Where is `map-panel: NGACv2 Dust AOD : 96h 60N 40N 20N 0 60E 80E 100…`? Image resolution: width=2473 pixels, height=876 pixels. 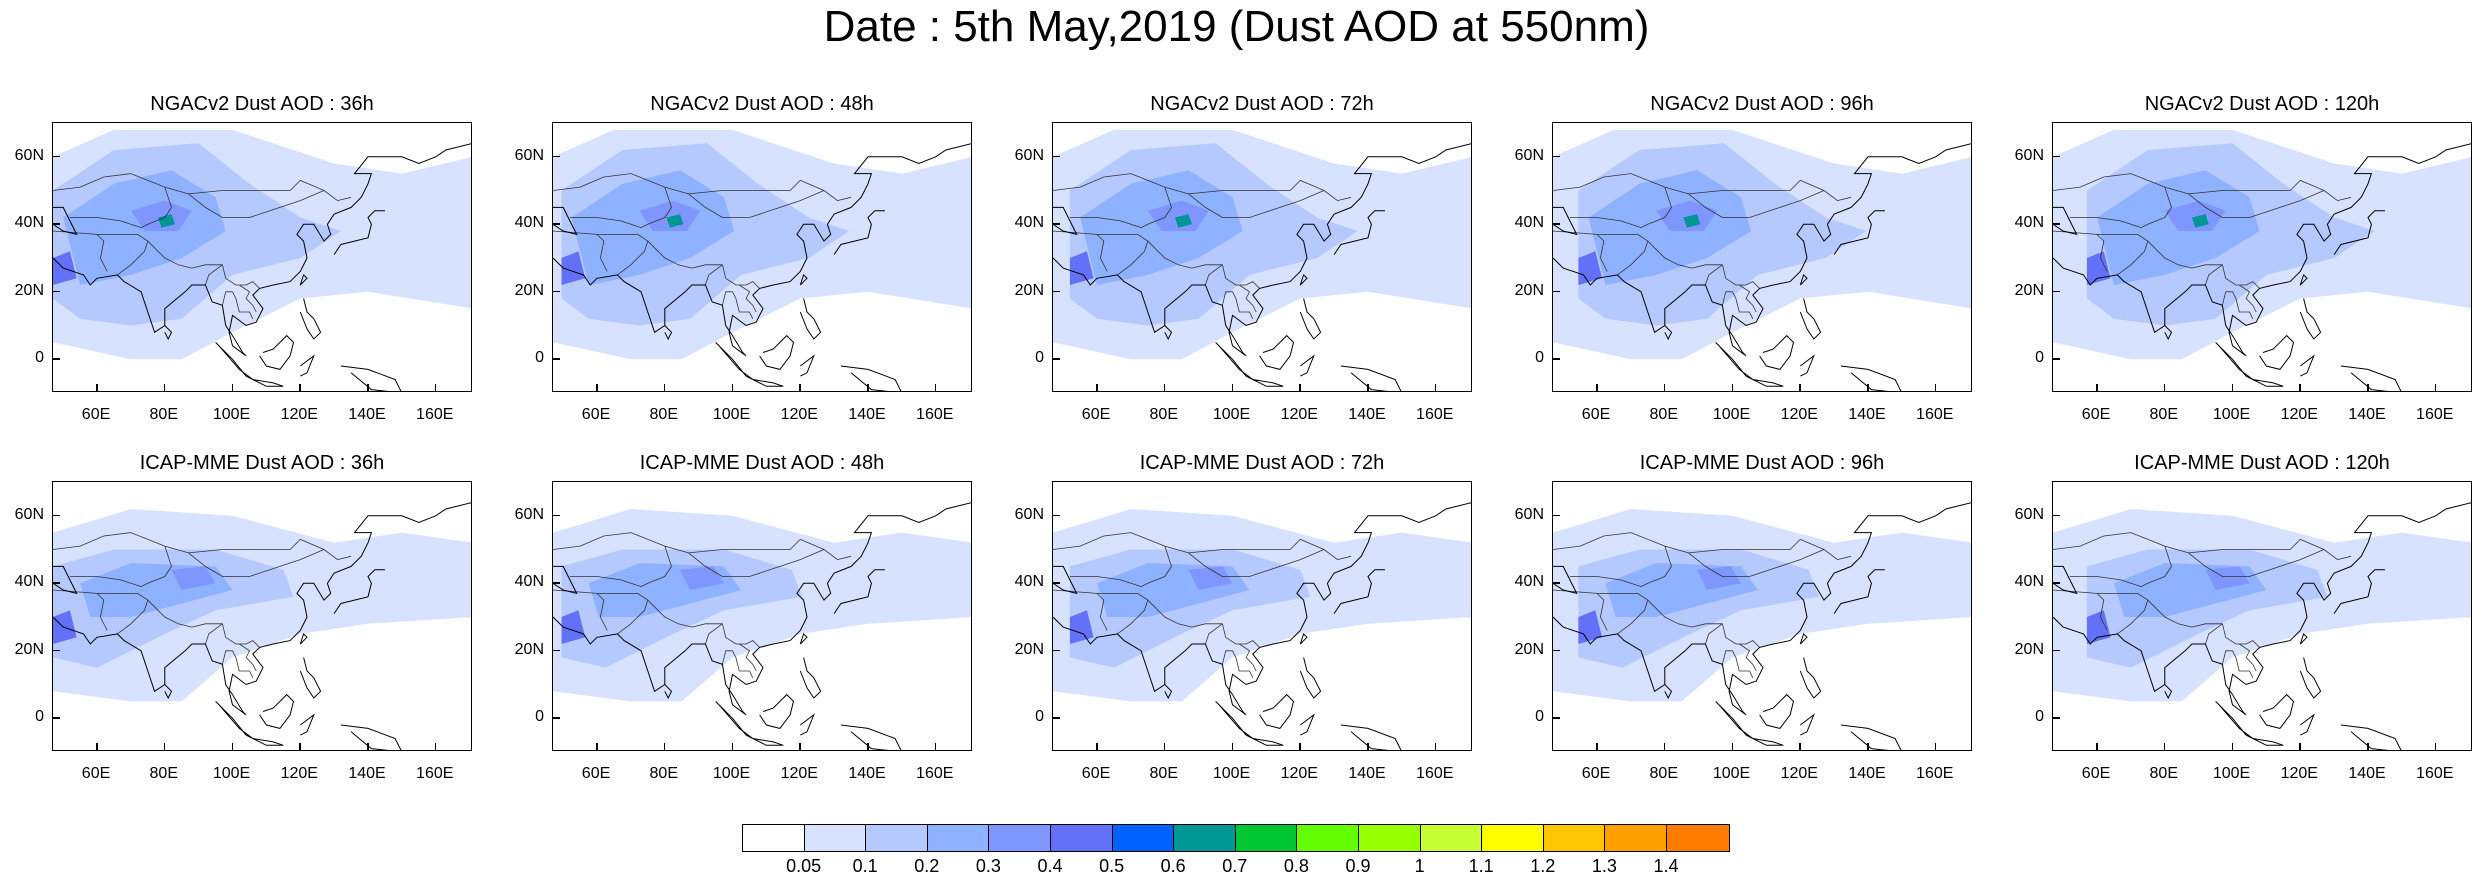
map-panel: NGACv2 Dust AOD : 96h 60N 40N 20N 0 60E 80E 100… is located at coordinates (1736, 282).